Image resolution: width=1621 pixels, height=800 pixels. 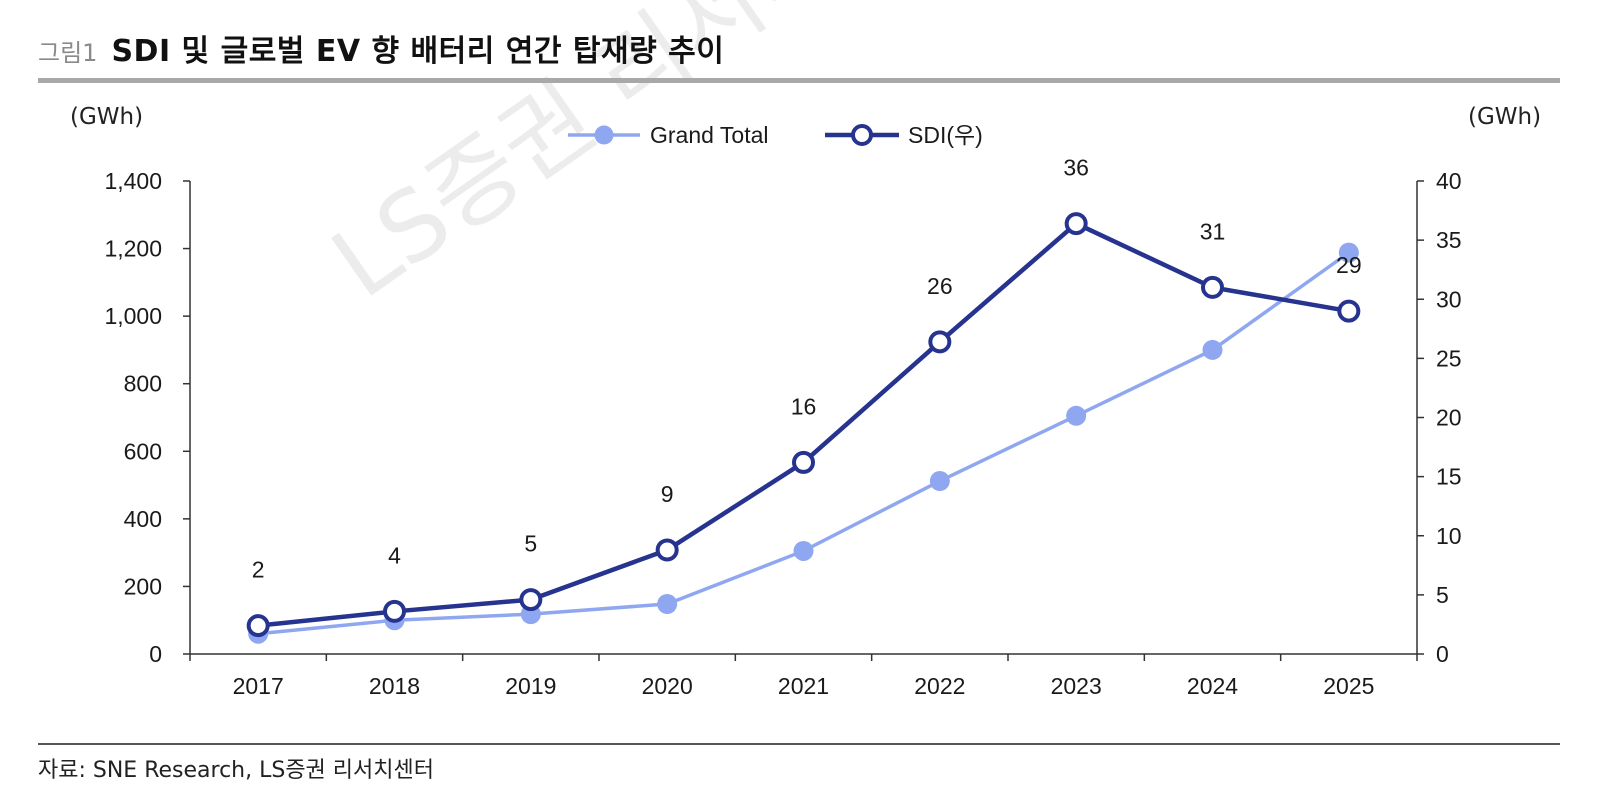 I want to click on figure-header: 그림1 SDI 및 글로벌 EV 향 배터리 연간 탑재량 추이, so click(x=381, y=51).